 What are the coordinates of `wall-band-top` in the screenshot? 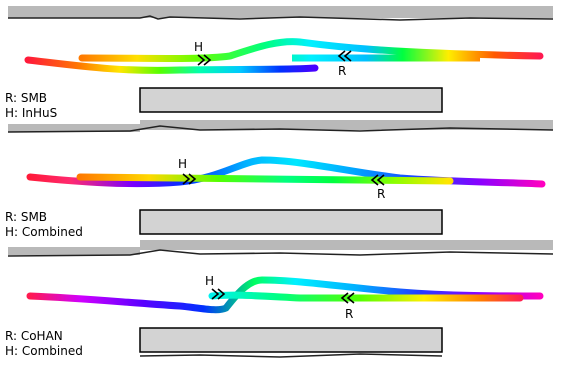 It's located at (281, 13).